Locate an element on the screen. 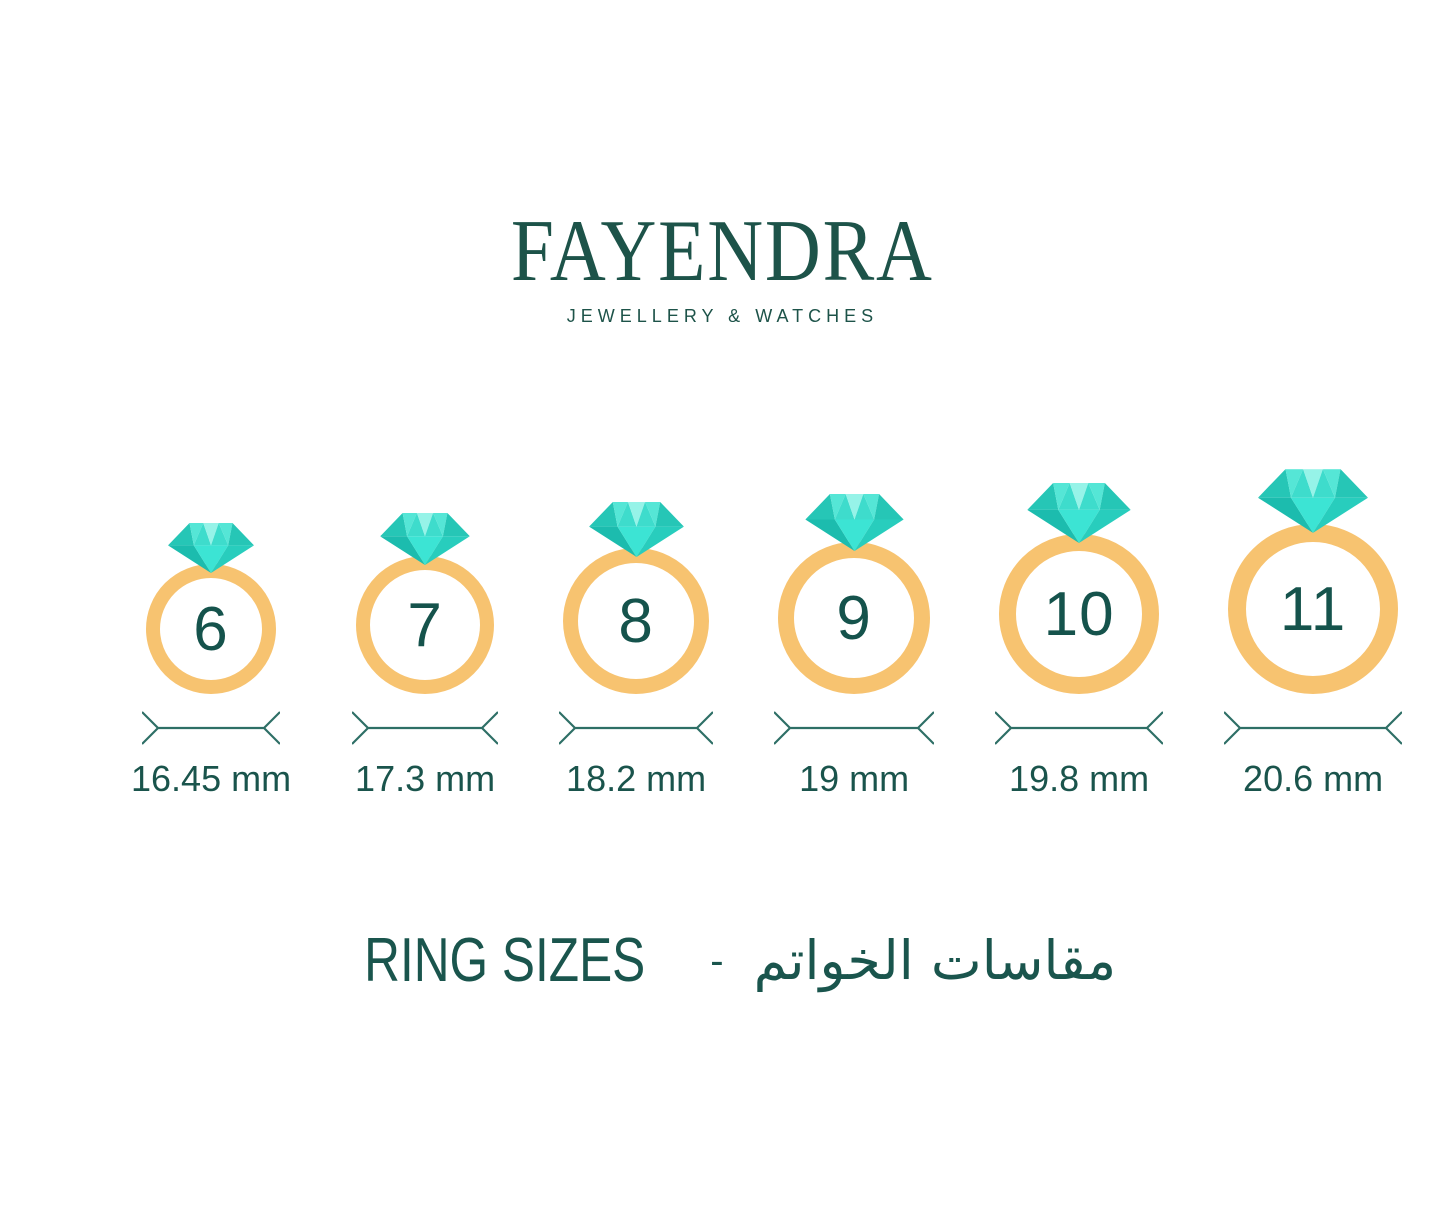 Image resolution: width=1445 pixels, height=1205 pixels. ring-figure: 9 19 mm is located at coordinates (854, 647).